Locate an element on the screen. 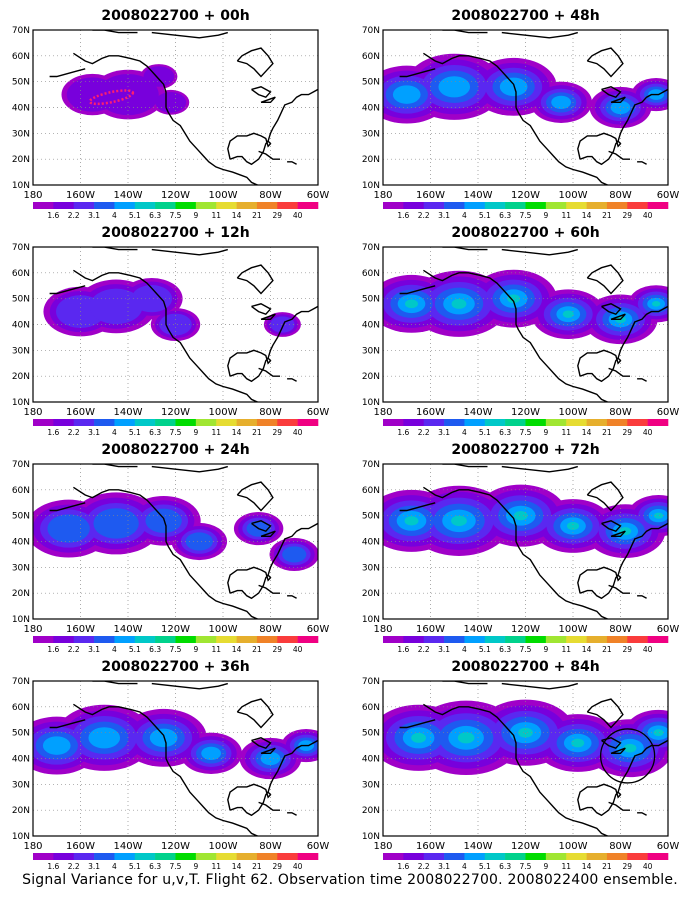 Image resolution: width=700 pixels, height=900 pixels. variance-field is located at coordinates (172, 310).